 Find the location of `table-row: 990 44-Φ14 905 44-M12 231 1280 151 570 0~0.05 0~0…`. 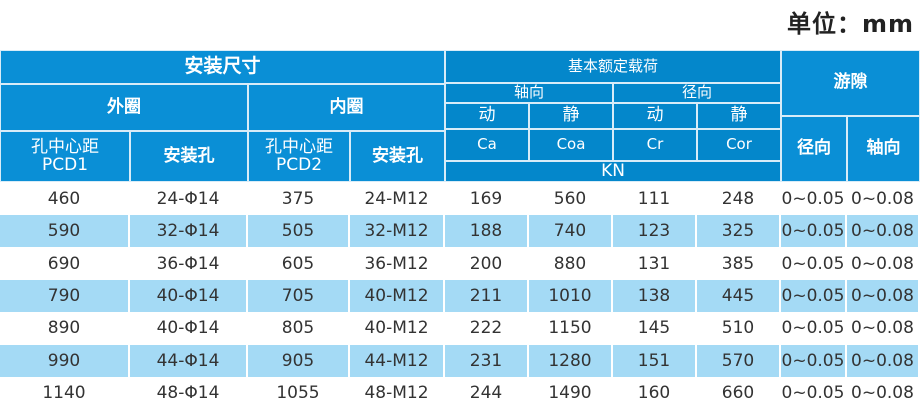

table-row: 990 44-Φ14 905 44-M12 231 1280 151 570 0~0.05 0~0… is located at coordinates (460, 360).